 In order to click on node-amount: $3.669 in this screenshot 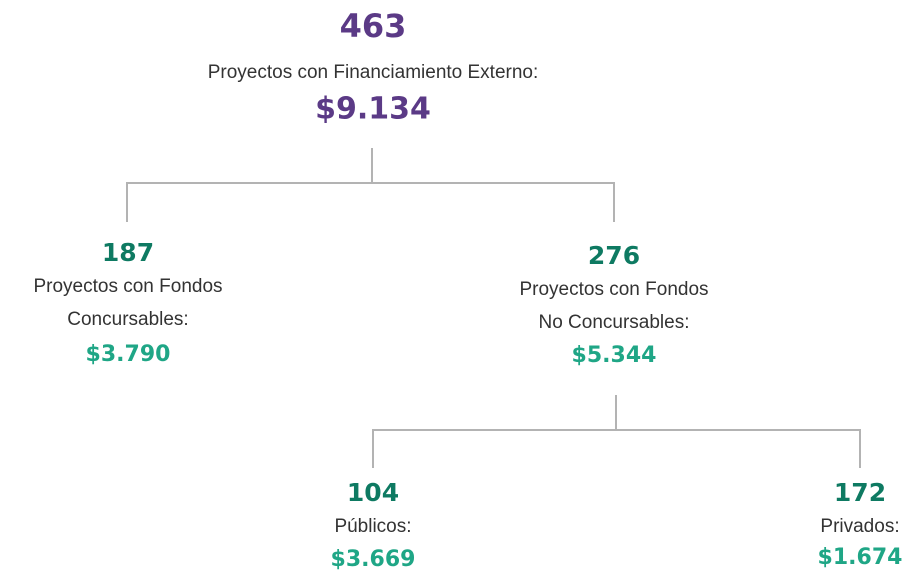, I will do `click(373, 559)`.